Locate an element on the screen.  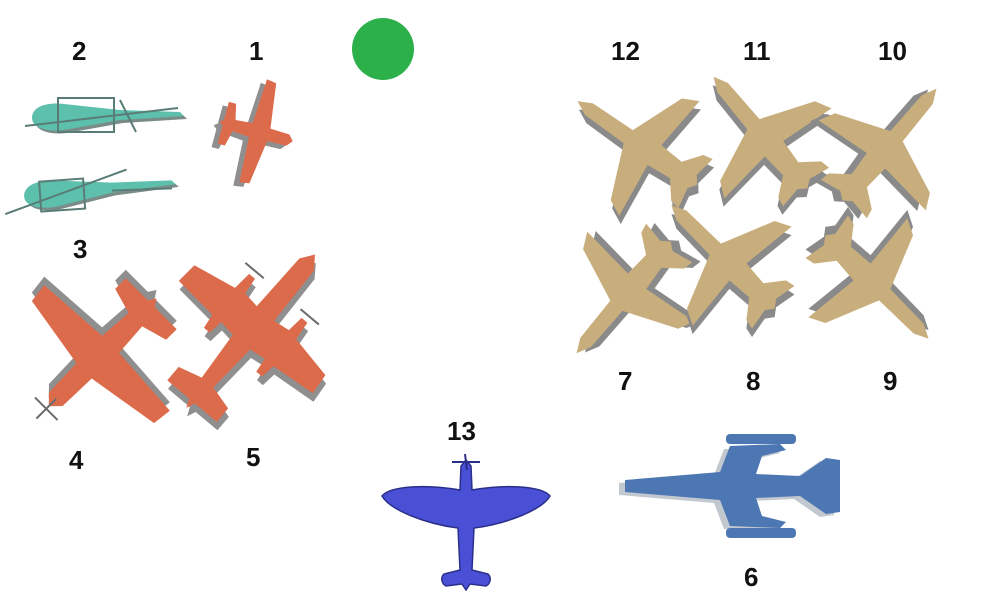
twin-engine-plane-icon is located at coordinates (251, 335).